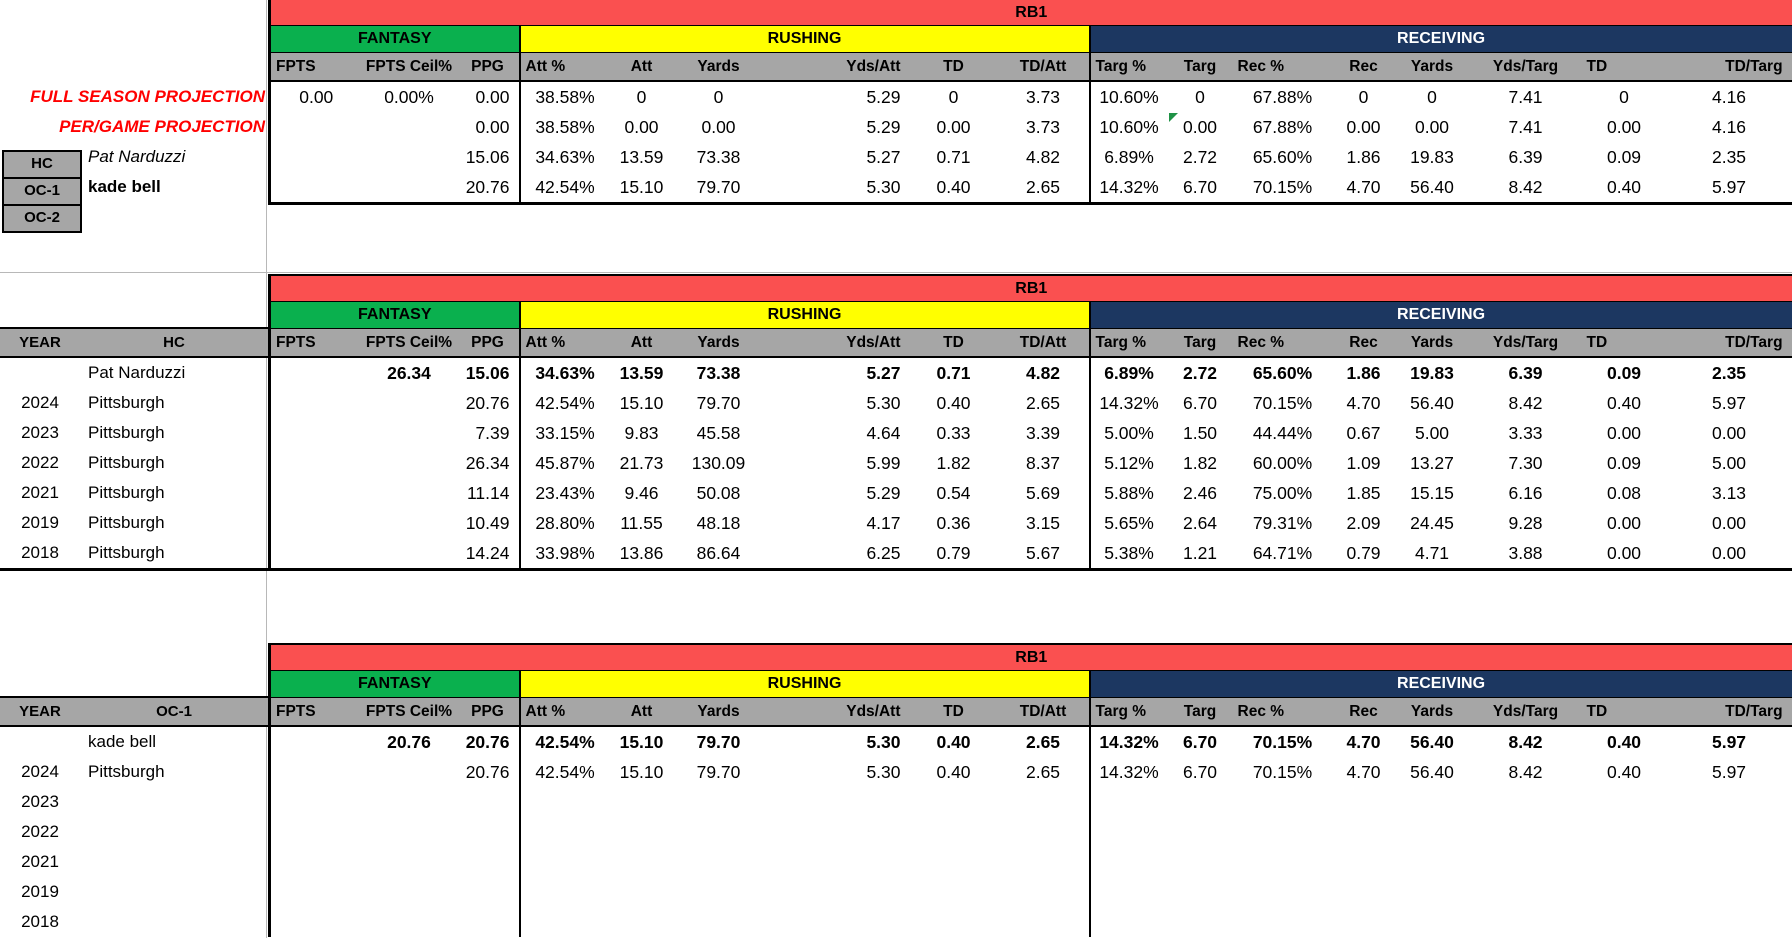  What do you see at coordinates (1200, 343) in the screenshot?
I see `col-header-targ: Targ` at bounding box center [1200, 343].